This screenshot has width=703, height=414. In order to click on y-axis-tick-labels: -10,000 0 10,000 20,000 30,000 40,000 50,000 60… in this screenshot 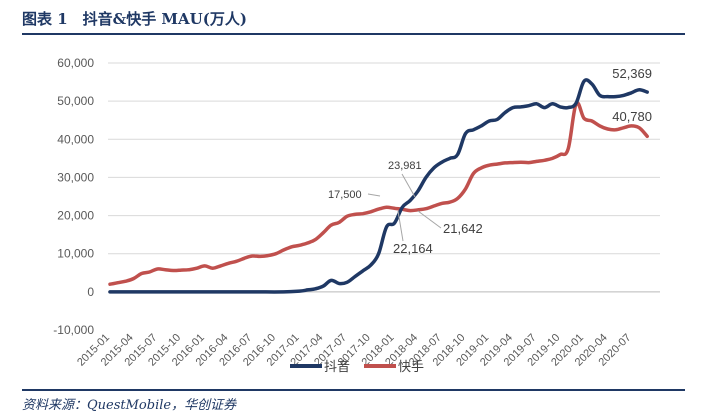, I will do `click(73, 196)`.